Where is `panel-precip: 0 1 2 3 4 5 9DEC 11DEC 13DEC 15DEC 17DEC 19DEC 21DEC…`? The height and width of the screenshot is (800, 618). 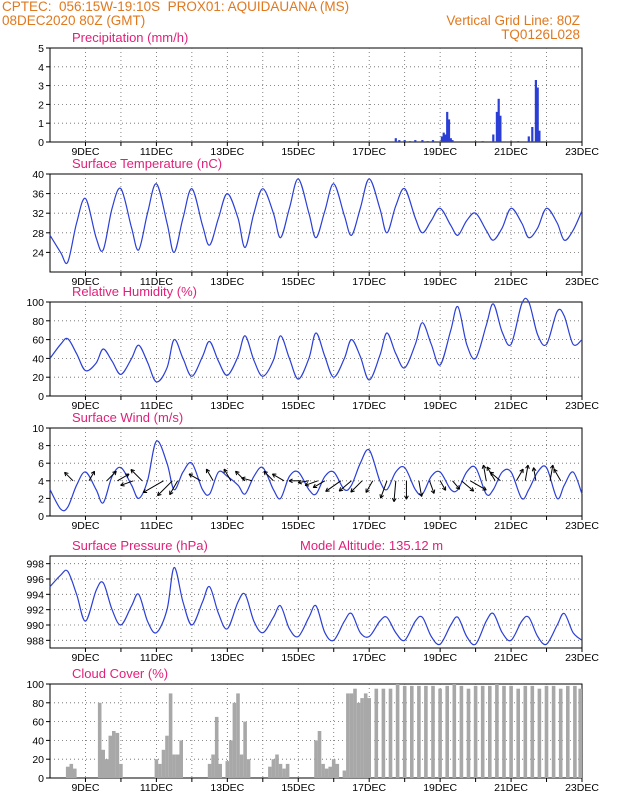 panel-precip: 0 1 2 3 4 5 9DEC 11DEC 13DEC 15DEC 17DEC 19DEC 21DEC… is located at coordinates (318, 94).